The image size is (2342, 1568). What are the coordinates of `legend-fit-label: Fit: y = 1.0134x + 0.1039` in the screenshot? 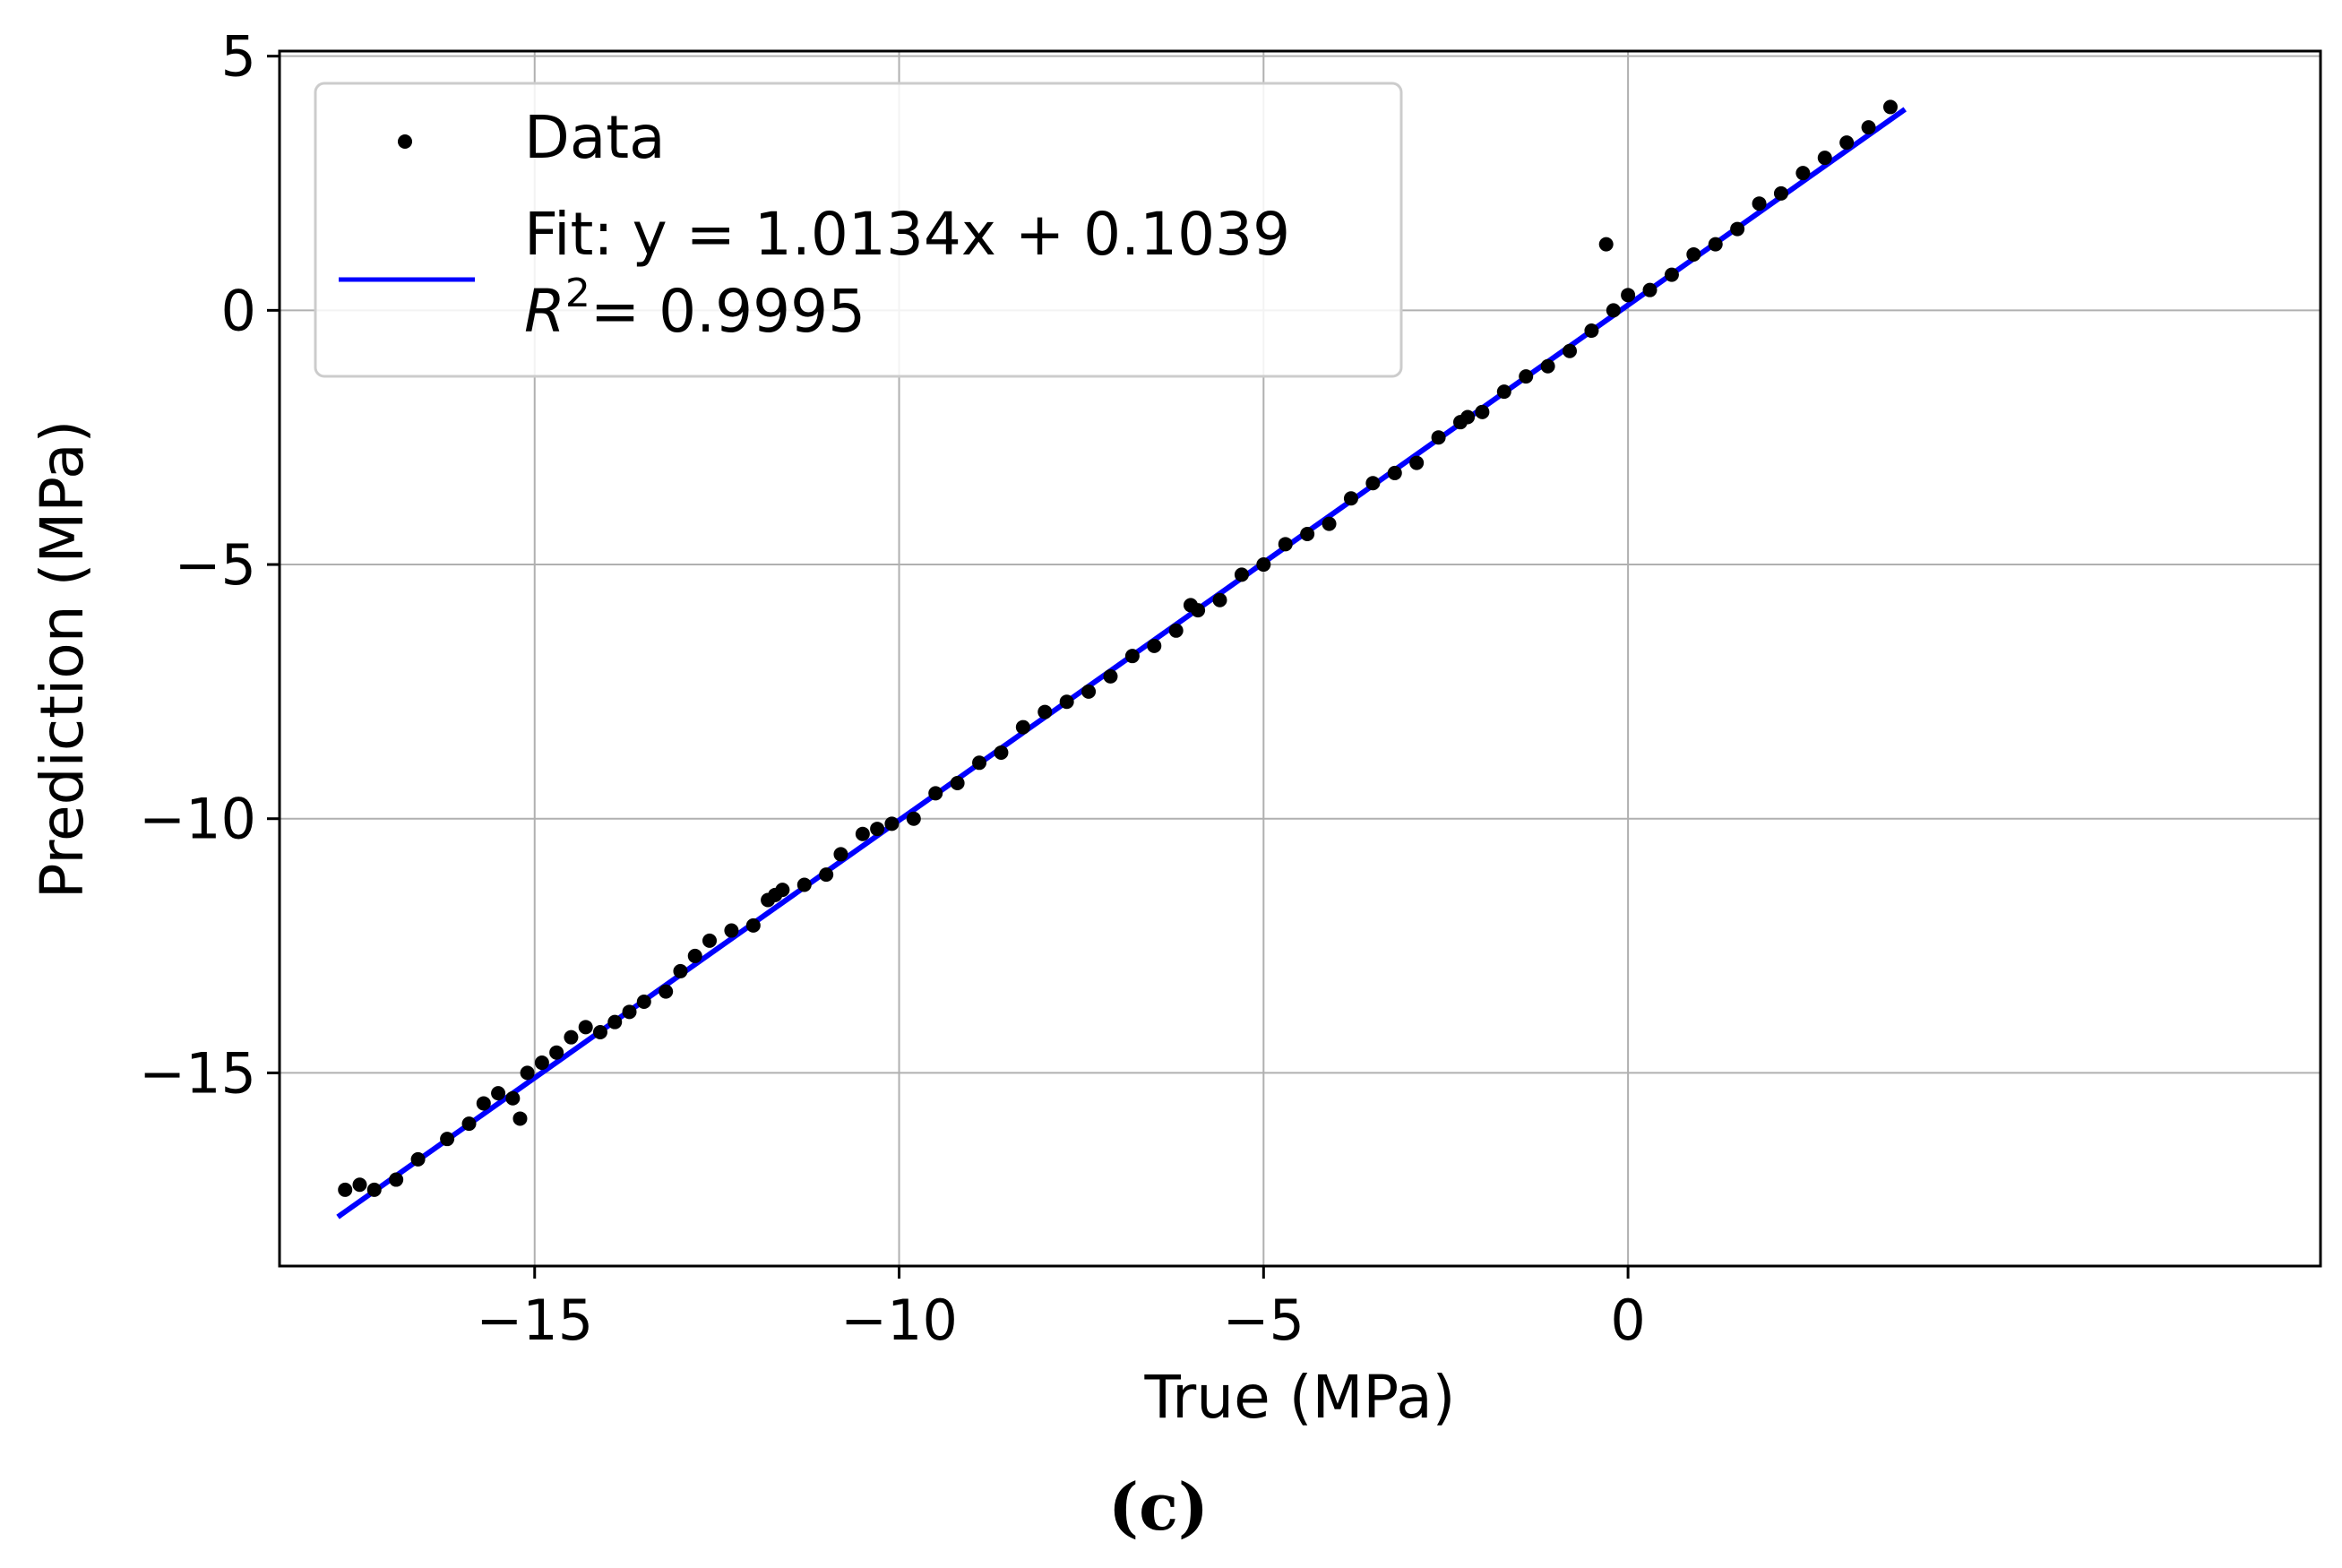 It's located at (907, 234).